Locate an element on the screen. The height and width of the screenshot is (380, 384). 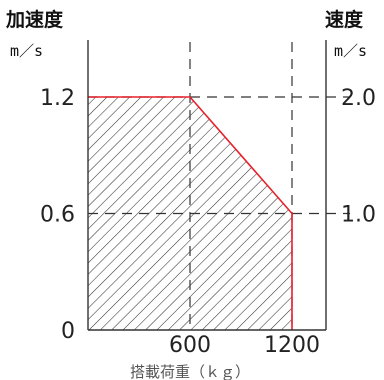
right-axis-title: 速度 is located at coordinates (344, 19).